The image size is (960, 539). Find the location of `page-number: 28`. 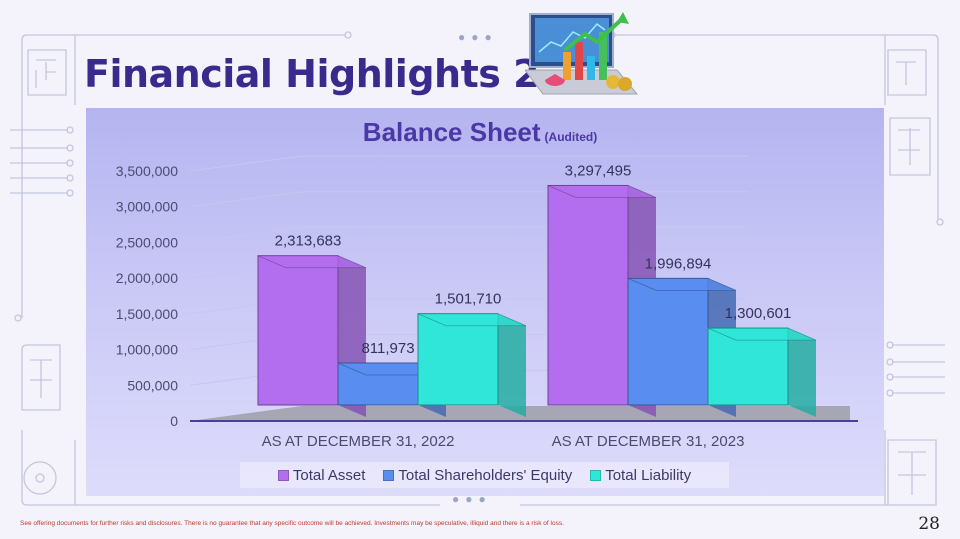

page-number: 28 is located at coordinates (929, 524).